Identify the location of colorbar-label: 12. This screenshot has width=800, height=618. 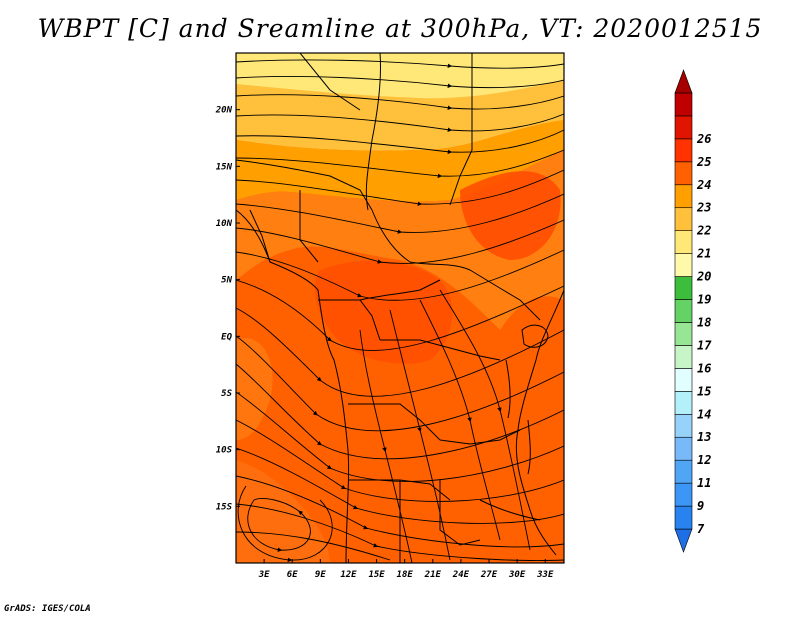
(704, 460).